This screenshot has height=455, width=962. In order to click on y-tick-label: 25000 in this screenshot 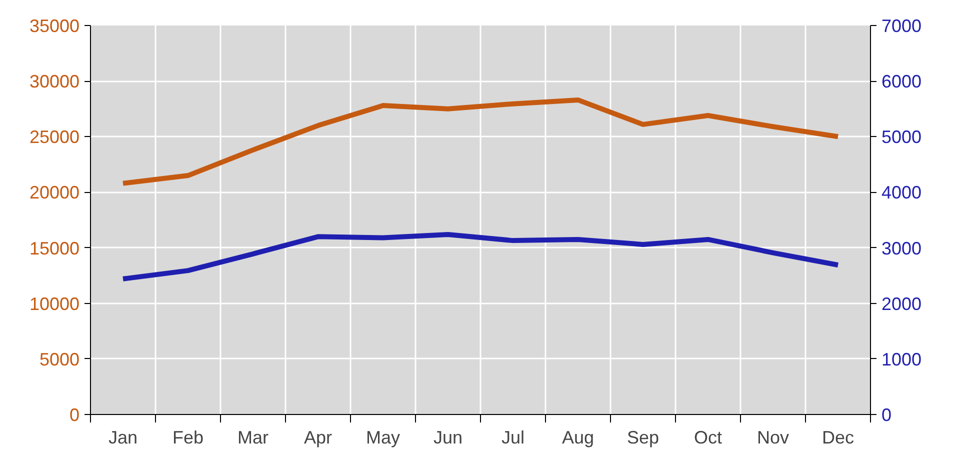, I will do `click(54, 137)`.